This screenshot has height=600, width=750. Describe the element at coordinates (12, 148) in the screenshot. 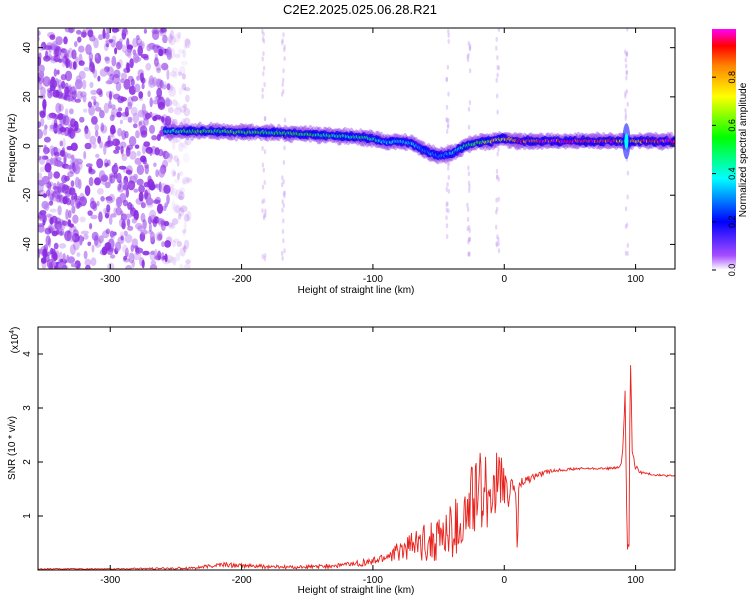

I see `spectrogram-y-axis-label: Frequency (Hz)` at that location.